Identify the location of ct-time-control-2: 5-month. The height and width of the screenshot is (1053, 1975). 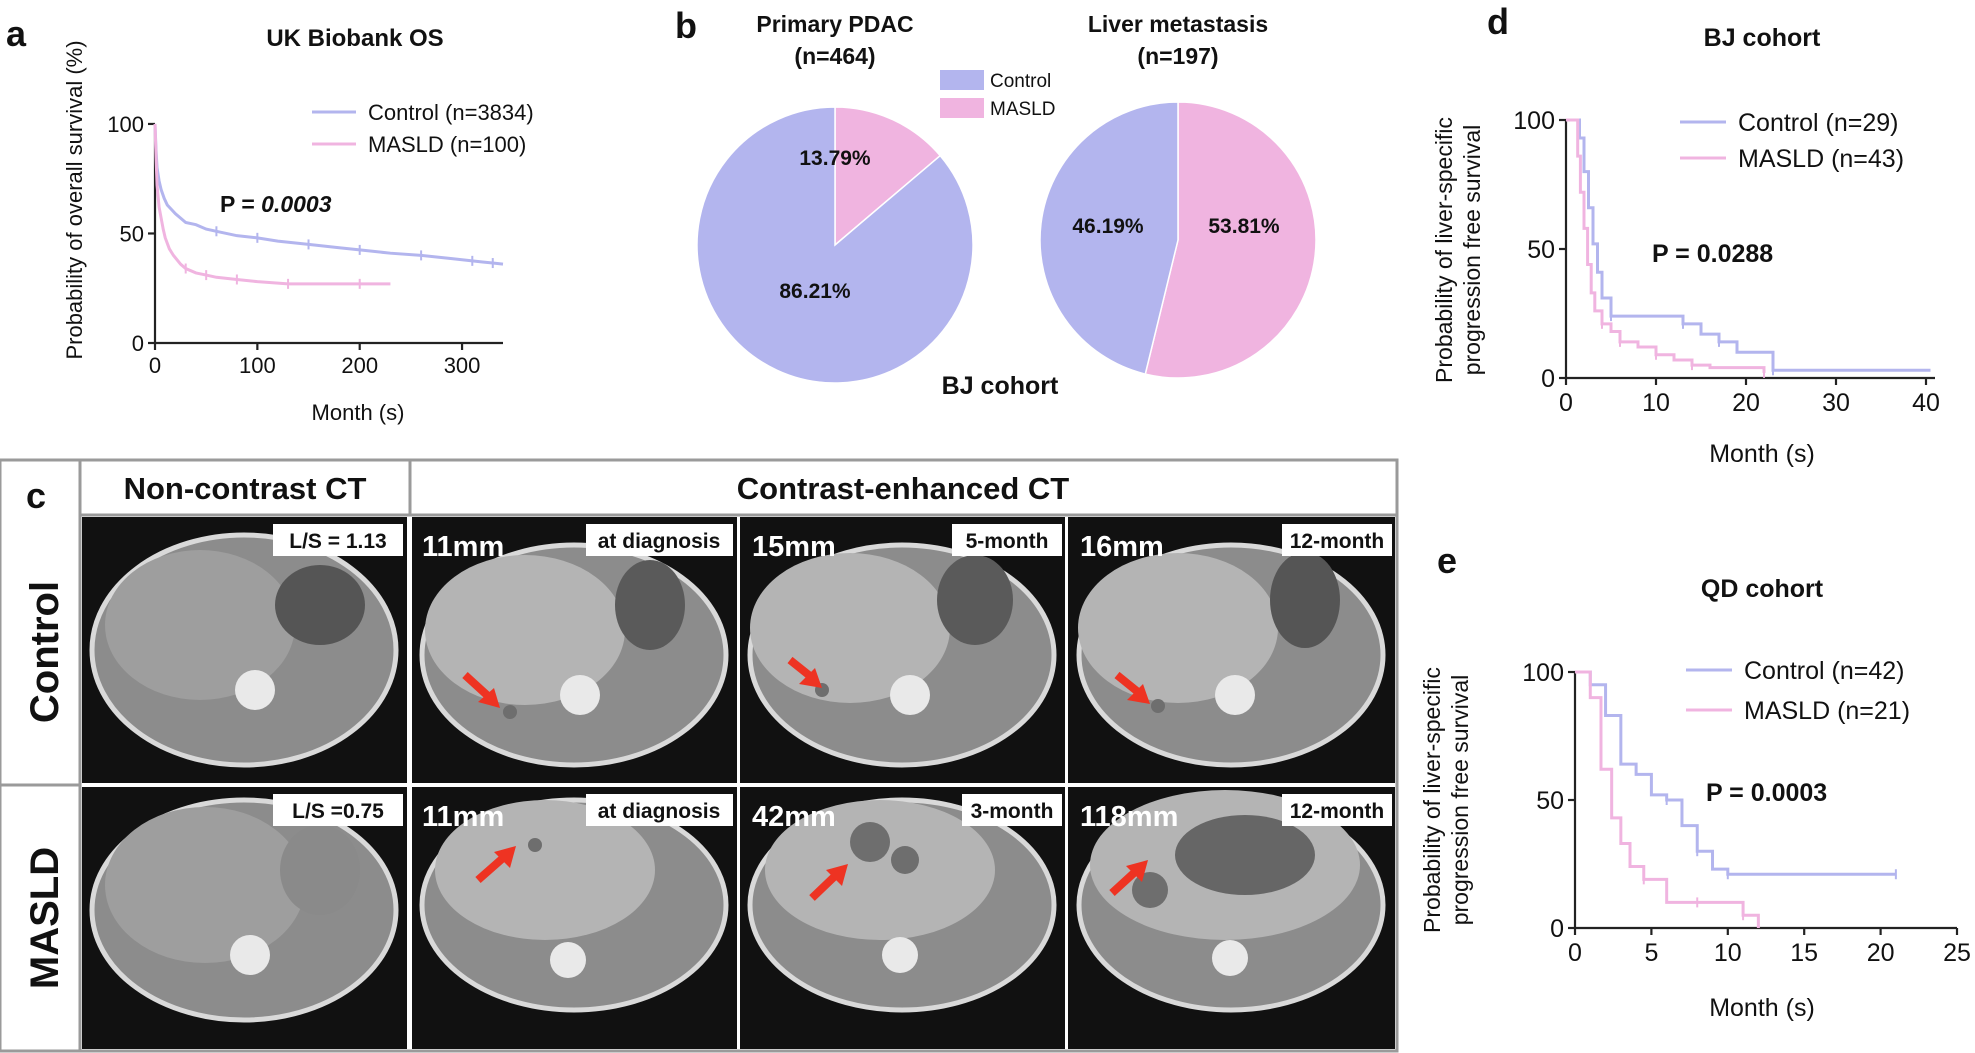
(1007, 541).